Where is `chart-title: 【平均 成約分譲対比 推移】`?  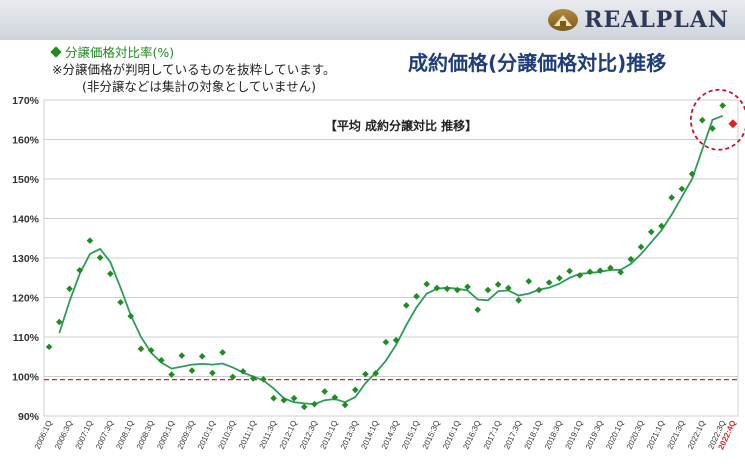
chart-title: 【平均 成約分譲対比 推移】 is located at coordinates (401, 125).